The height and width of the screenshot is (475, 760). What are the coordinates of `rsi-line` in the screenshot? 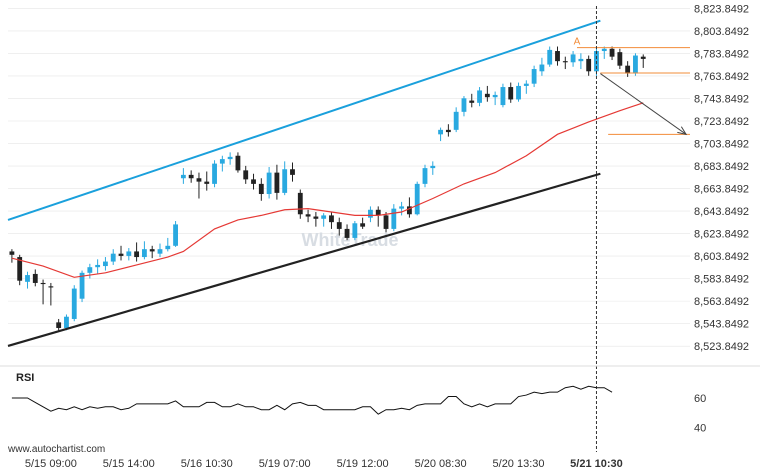 It's located at (312, 400).